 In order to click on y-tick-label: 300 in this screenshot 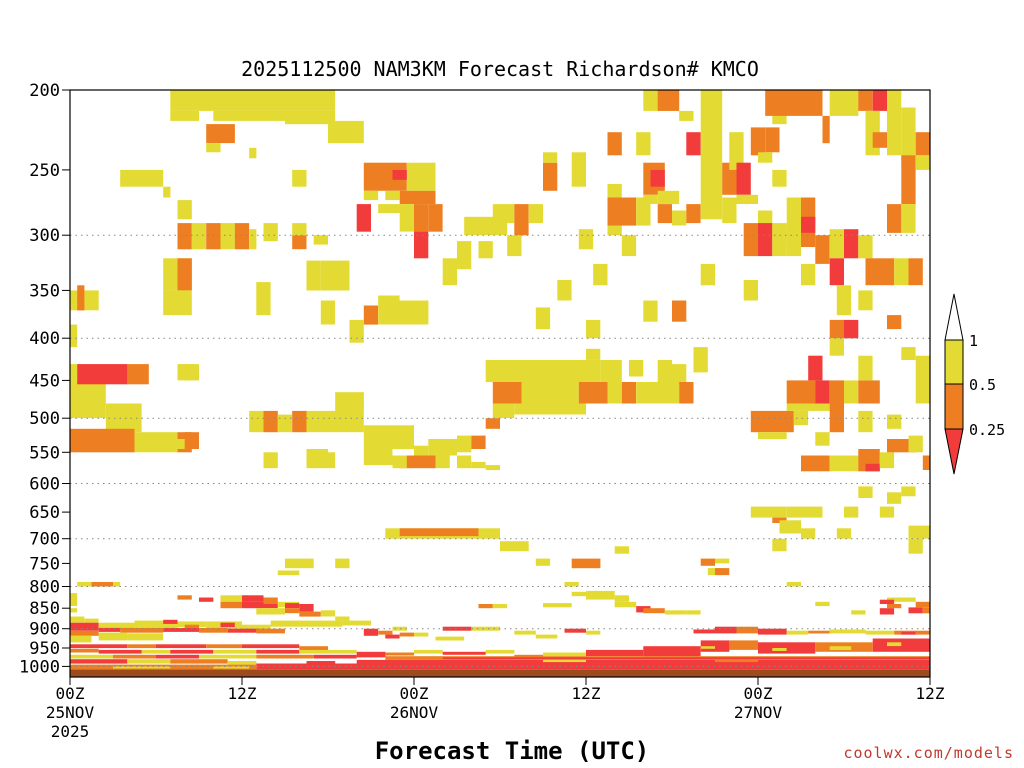, I will do `click(44, 236)`.